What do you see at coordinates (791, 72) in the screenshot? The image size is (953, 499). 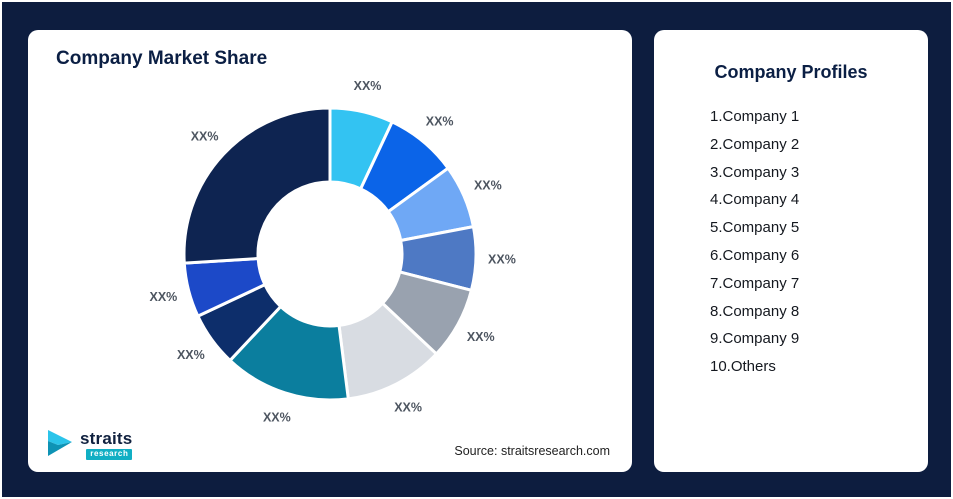 I see `profiles-title: Company Profiles` at bounding box center [791, 72].